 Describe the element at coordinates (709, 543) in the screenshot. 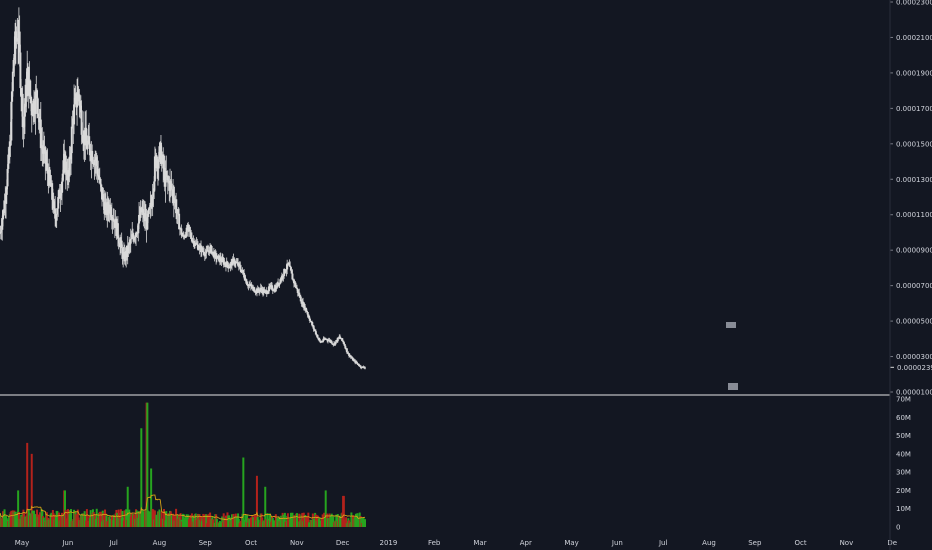

I see `time-axis-label: Aug` at that location.